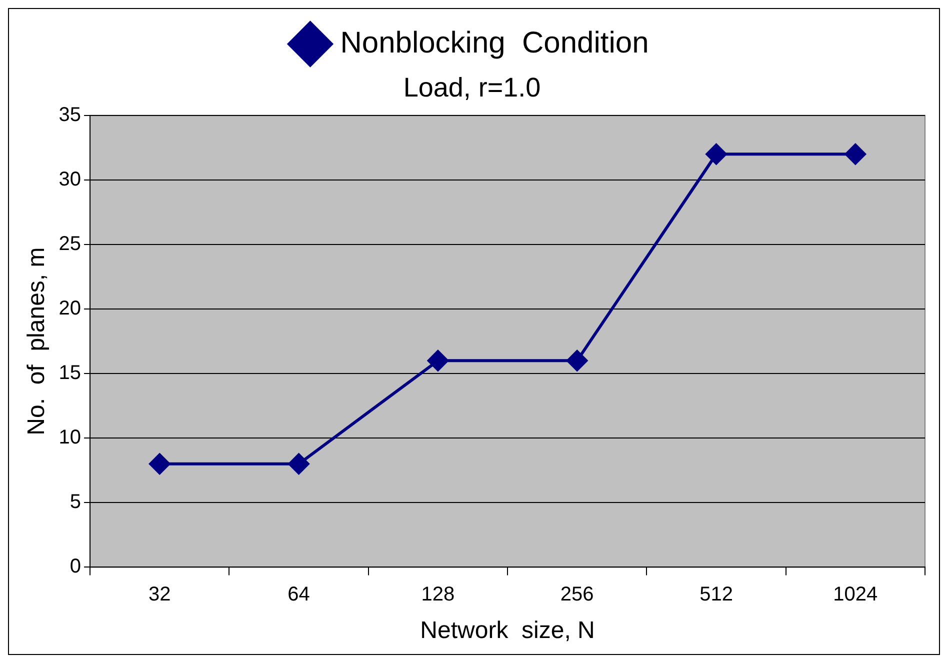 The image size is (949, 663). I want to click on y-axis-title: No. of planes, m, so click(36, 341).